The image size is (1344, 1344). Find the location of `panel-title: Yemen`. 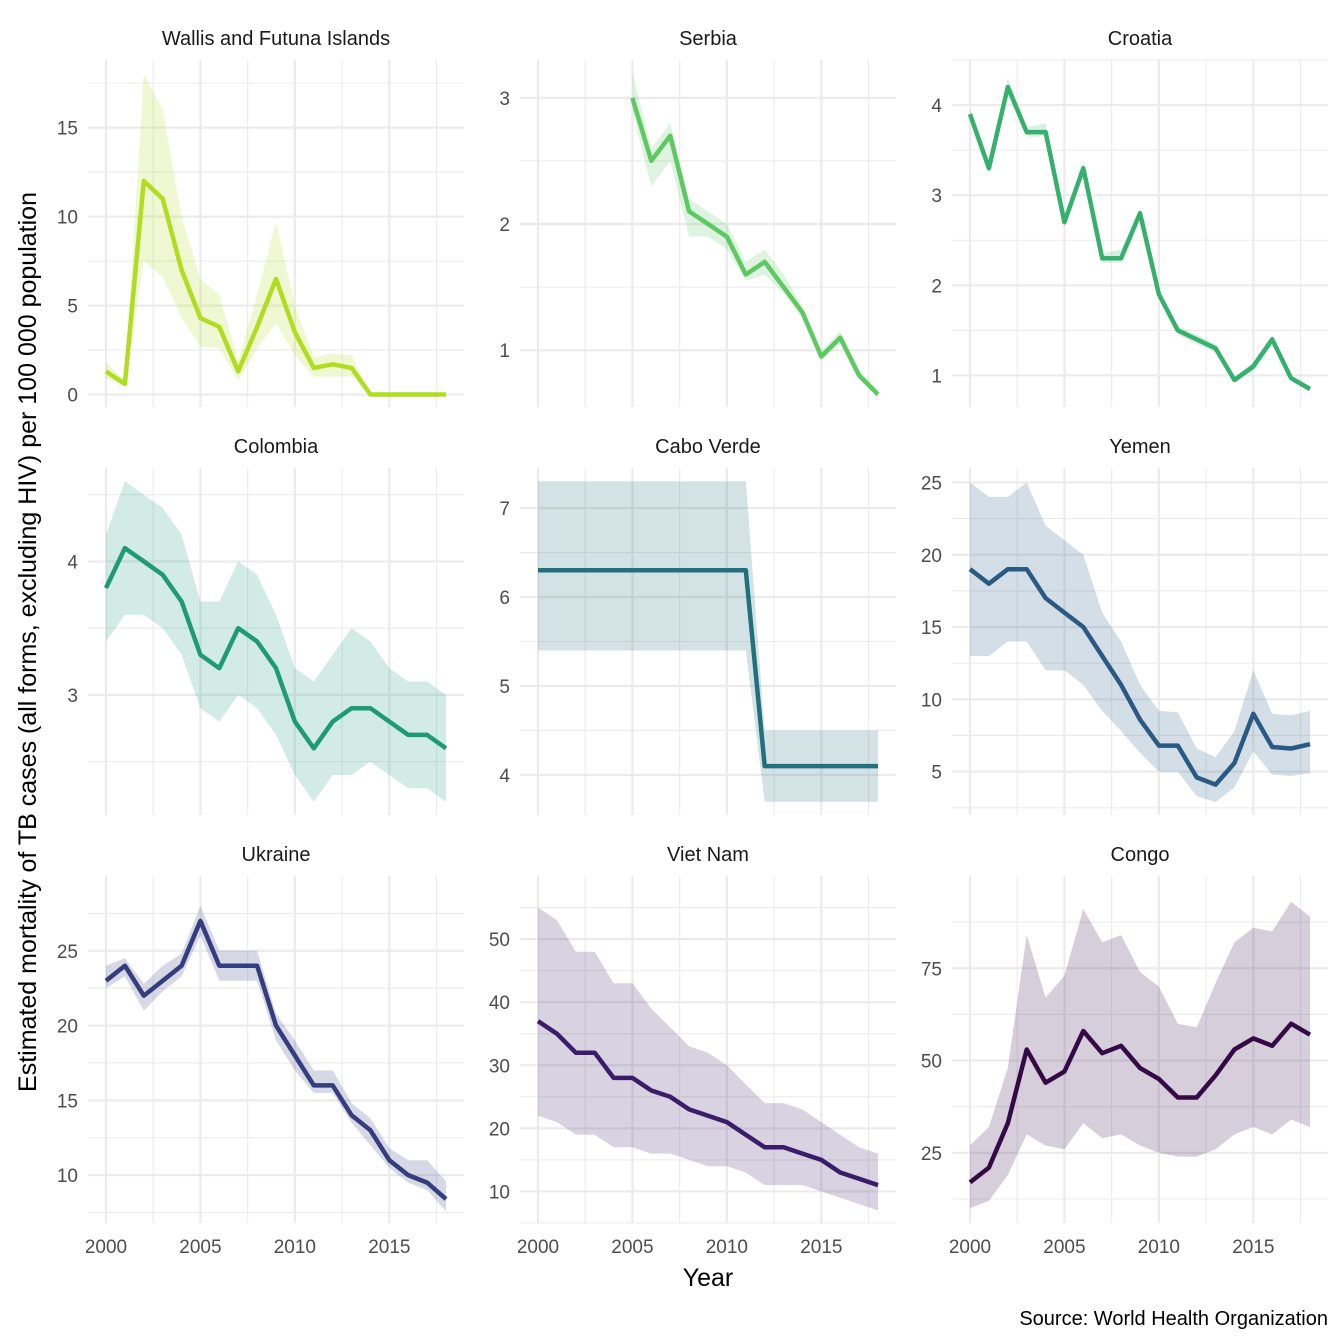

panel-title: Yemen is located at coordinates (1140, 447).